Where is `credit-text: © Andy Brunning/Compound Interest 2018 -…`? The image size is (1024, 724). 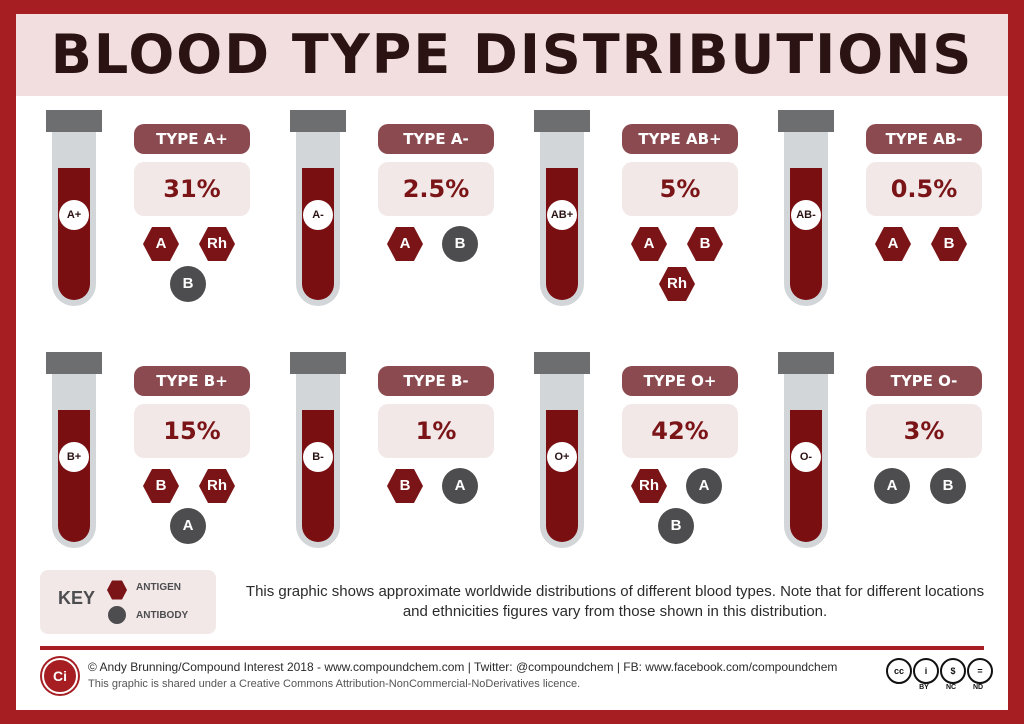 credit-text: © Andy Brunning/Compound Interest 2018 -… is located at coordinates (463, 667).